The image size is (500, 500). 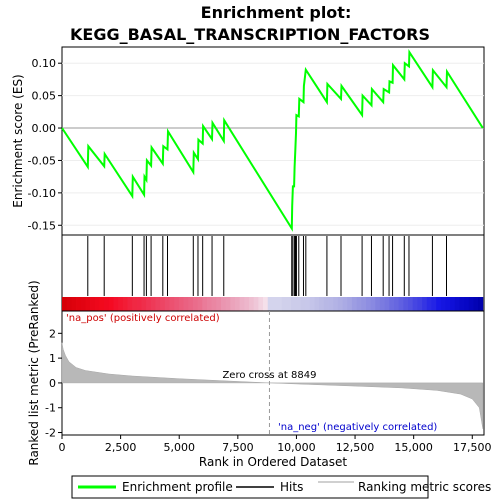 I want to click on metric-y-tick-label: -1, so click(x=50, y=408).